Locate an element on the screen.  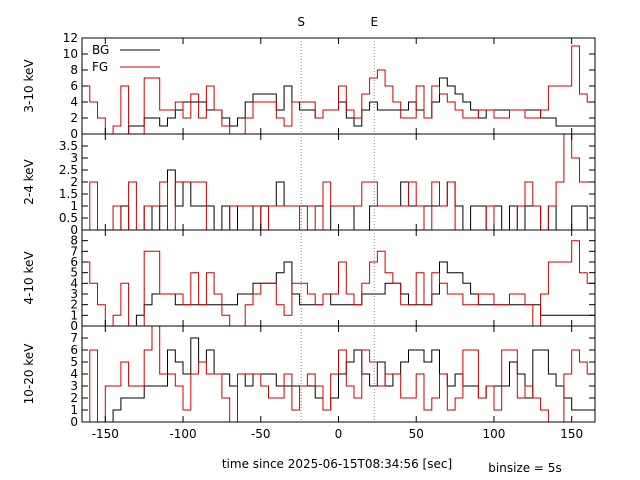
x-tick-label: 150 is located at coordinates (571, 434).